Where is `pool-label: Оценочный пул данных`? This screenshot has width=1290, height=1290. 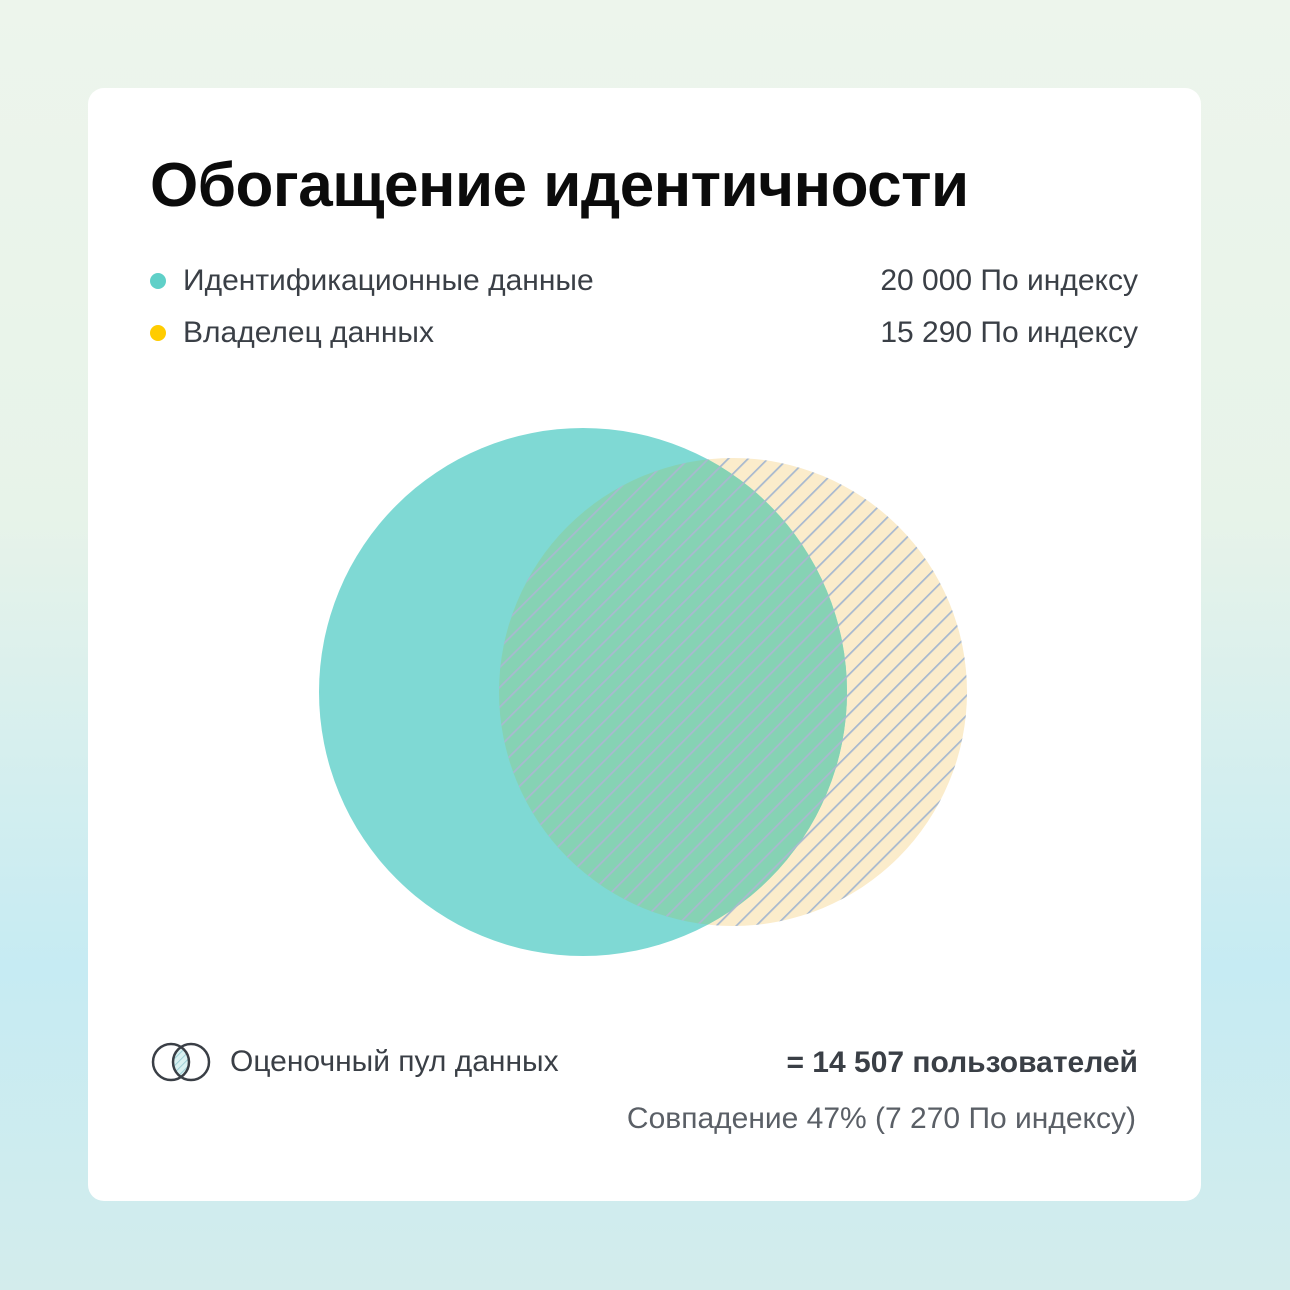
pool-label: Оценочный пул данных is located at coordinates (394, 1061).